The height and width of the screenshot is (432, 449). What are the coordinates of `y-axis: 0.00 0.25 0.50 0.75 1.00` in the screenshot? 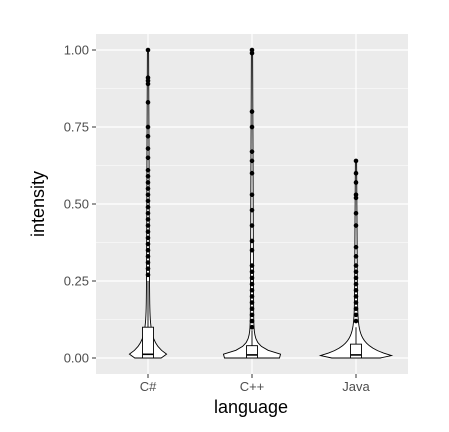 It's located at (80, 204).